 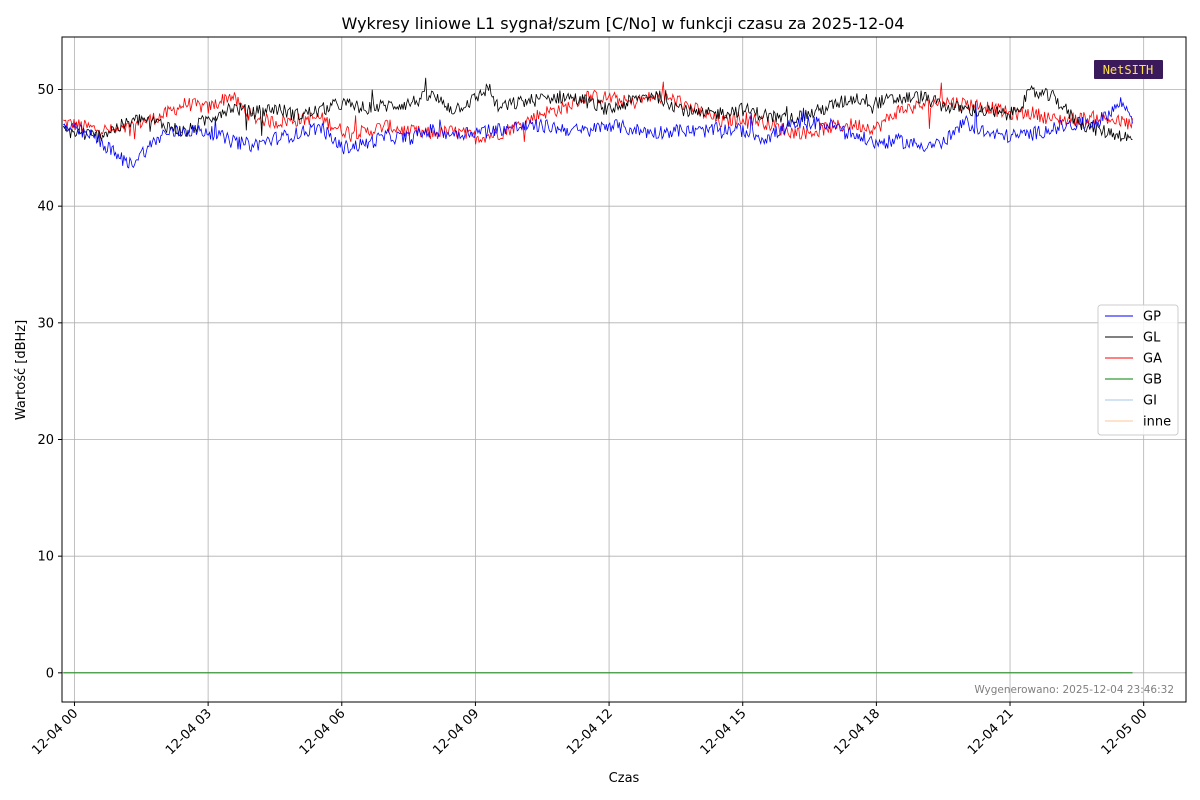 I want to click on series-line-gl, so click(x=597, y=110).